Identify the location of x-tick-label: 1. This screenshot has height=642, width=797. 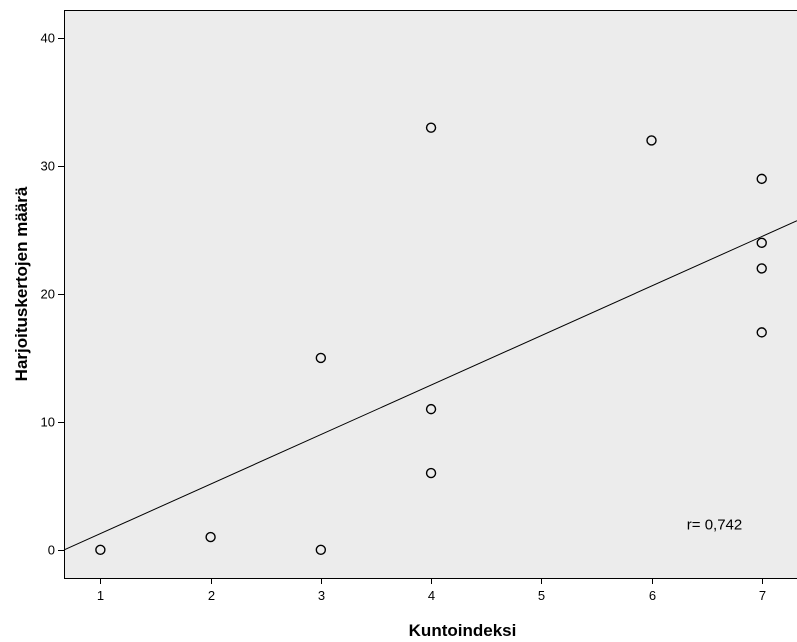
(100, 595).